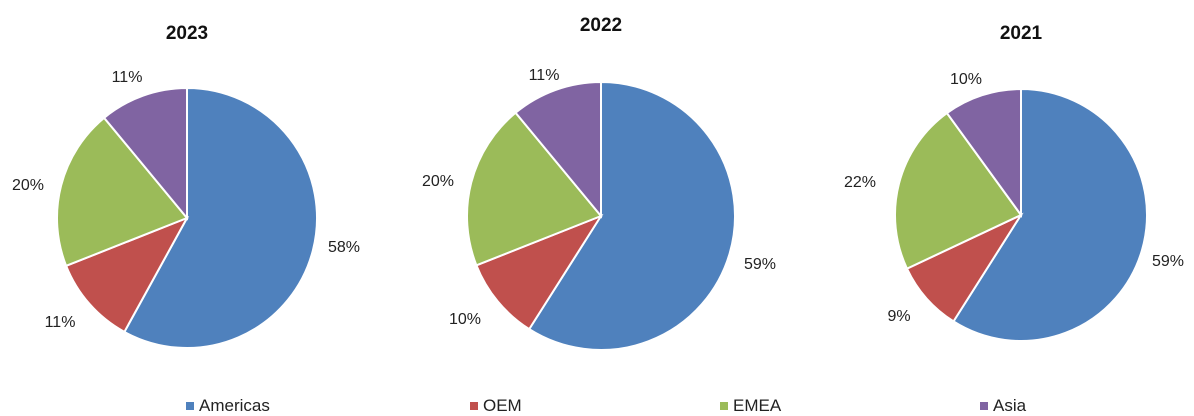 The width and height of the screenshot is (1194, 416). What do you see at coordinates (187, 33) in the screenshot?
I see `chart-title: 2023` at bounding box center [187, 33].